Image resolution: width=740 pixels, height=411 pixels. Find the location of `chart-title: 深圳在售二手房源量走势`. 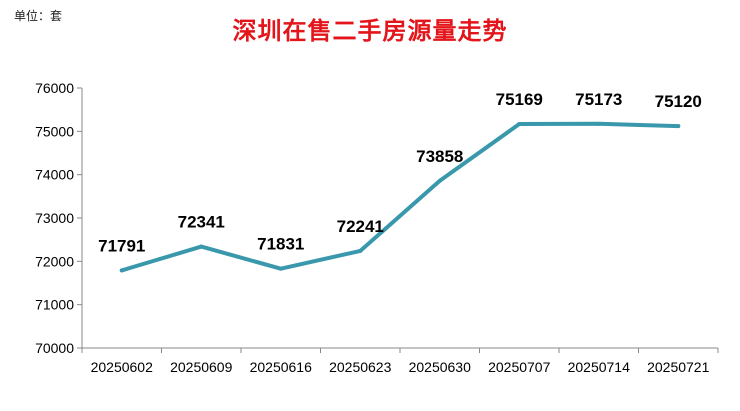

chart-title: 深圳在售二手房源量走势 is located at coordinates (370, 30).